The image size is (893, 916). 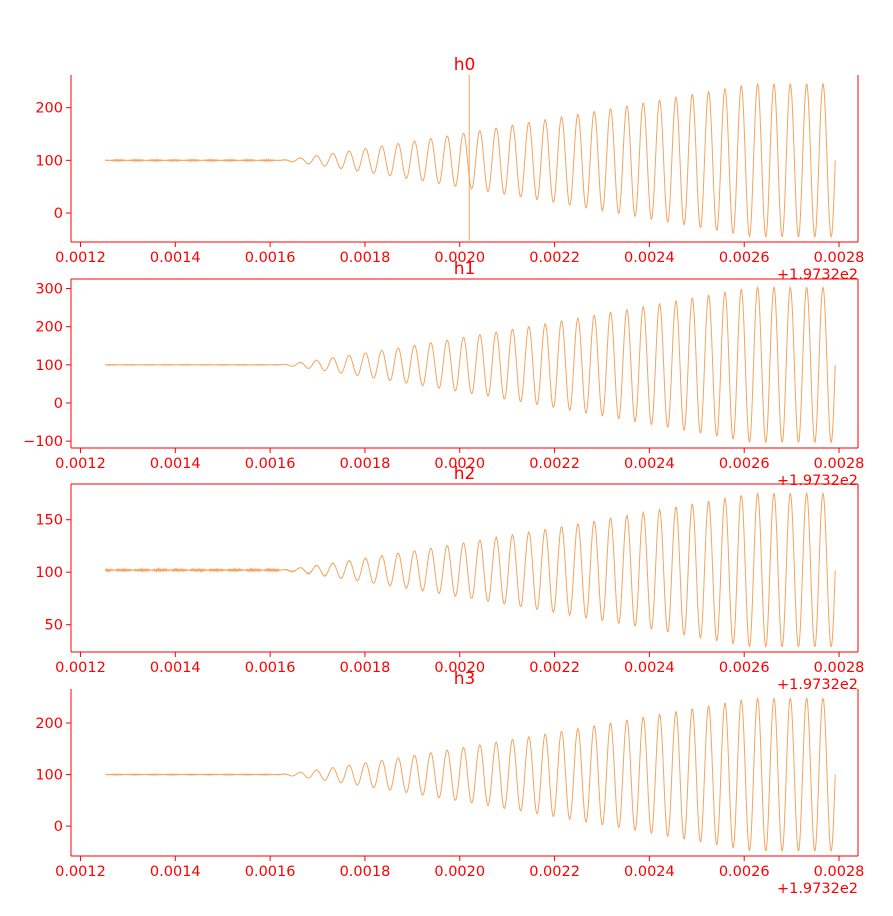 I want to click on subplot-title: h1, so click(x=465, y=269).